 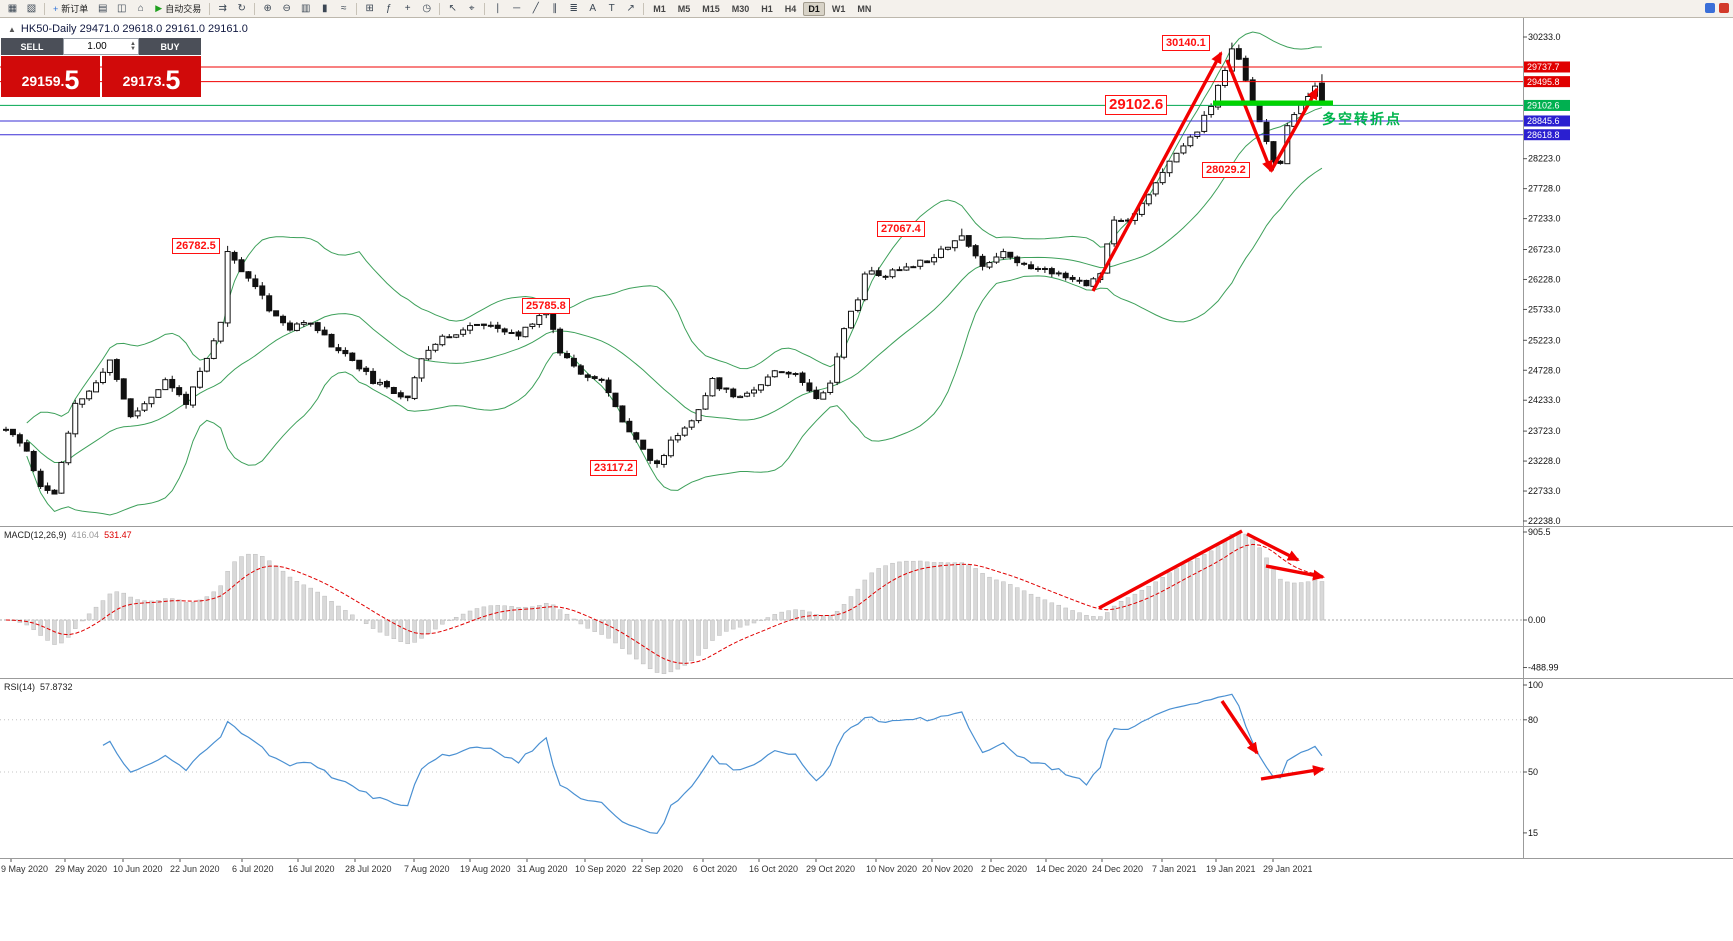 I want to click on date-label: 7 Jan 2021, so click(x=1174, y=869).